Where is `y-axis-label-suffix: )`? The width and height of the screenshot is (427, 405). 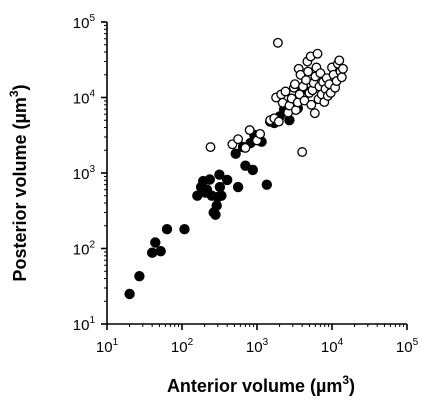
y-axis-label-suffix: ) is located at coordinates (20, 87).